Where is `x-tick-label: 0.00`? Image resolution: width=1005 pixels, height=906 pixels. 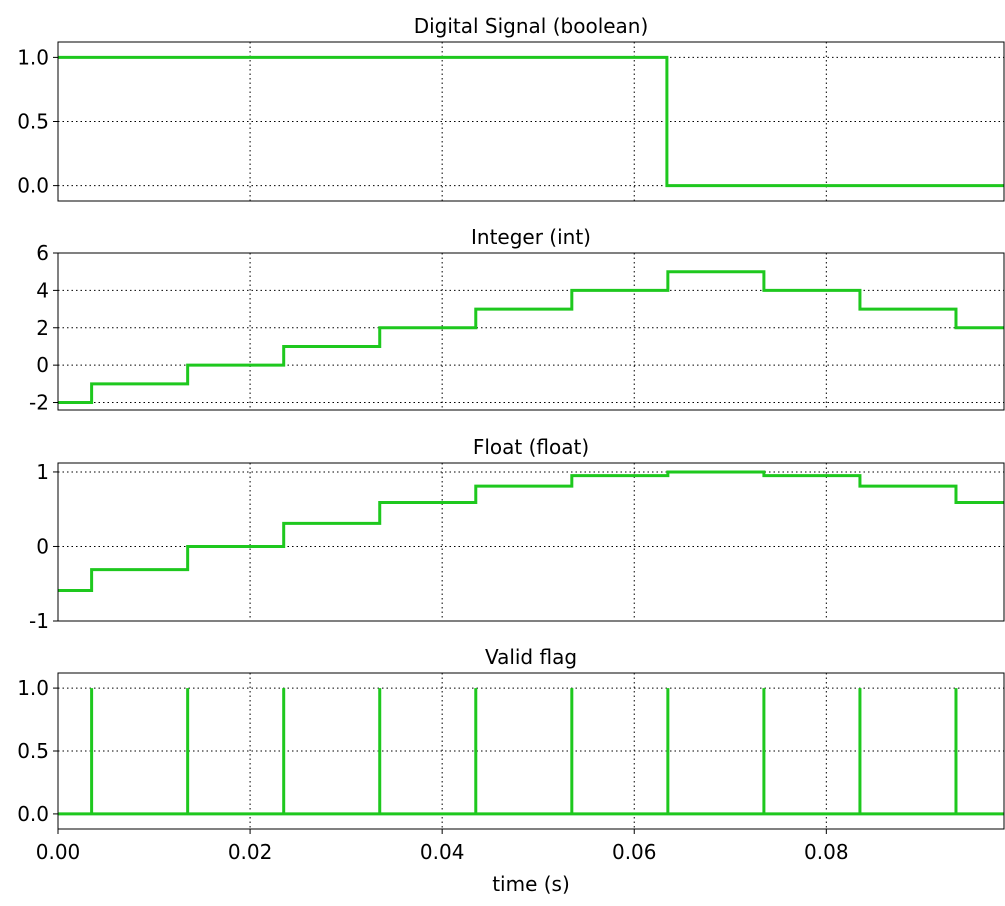 x-tick-label: 0.00 is located at coordinates (58, 852).